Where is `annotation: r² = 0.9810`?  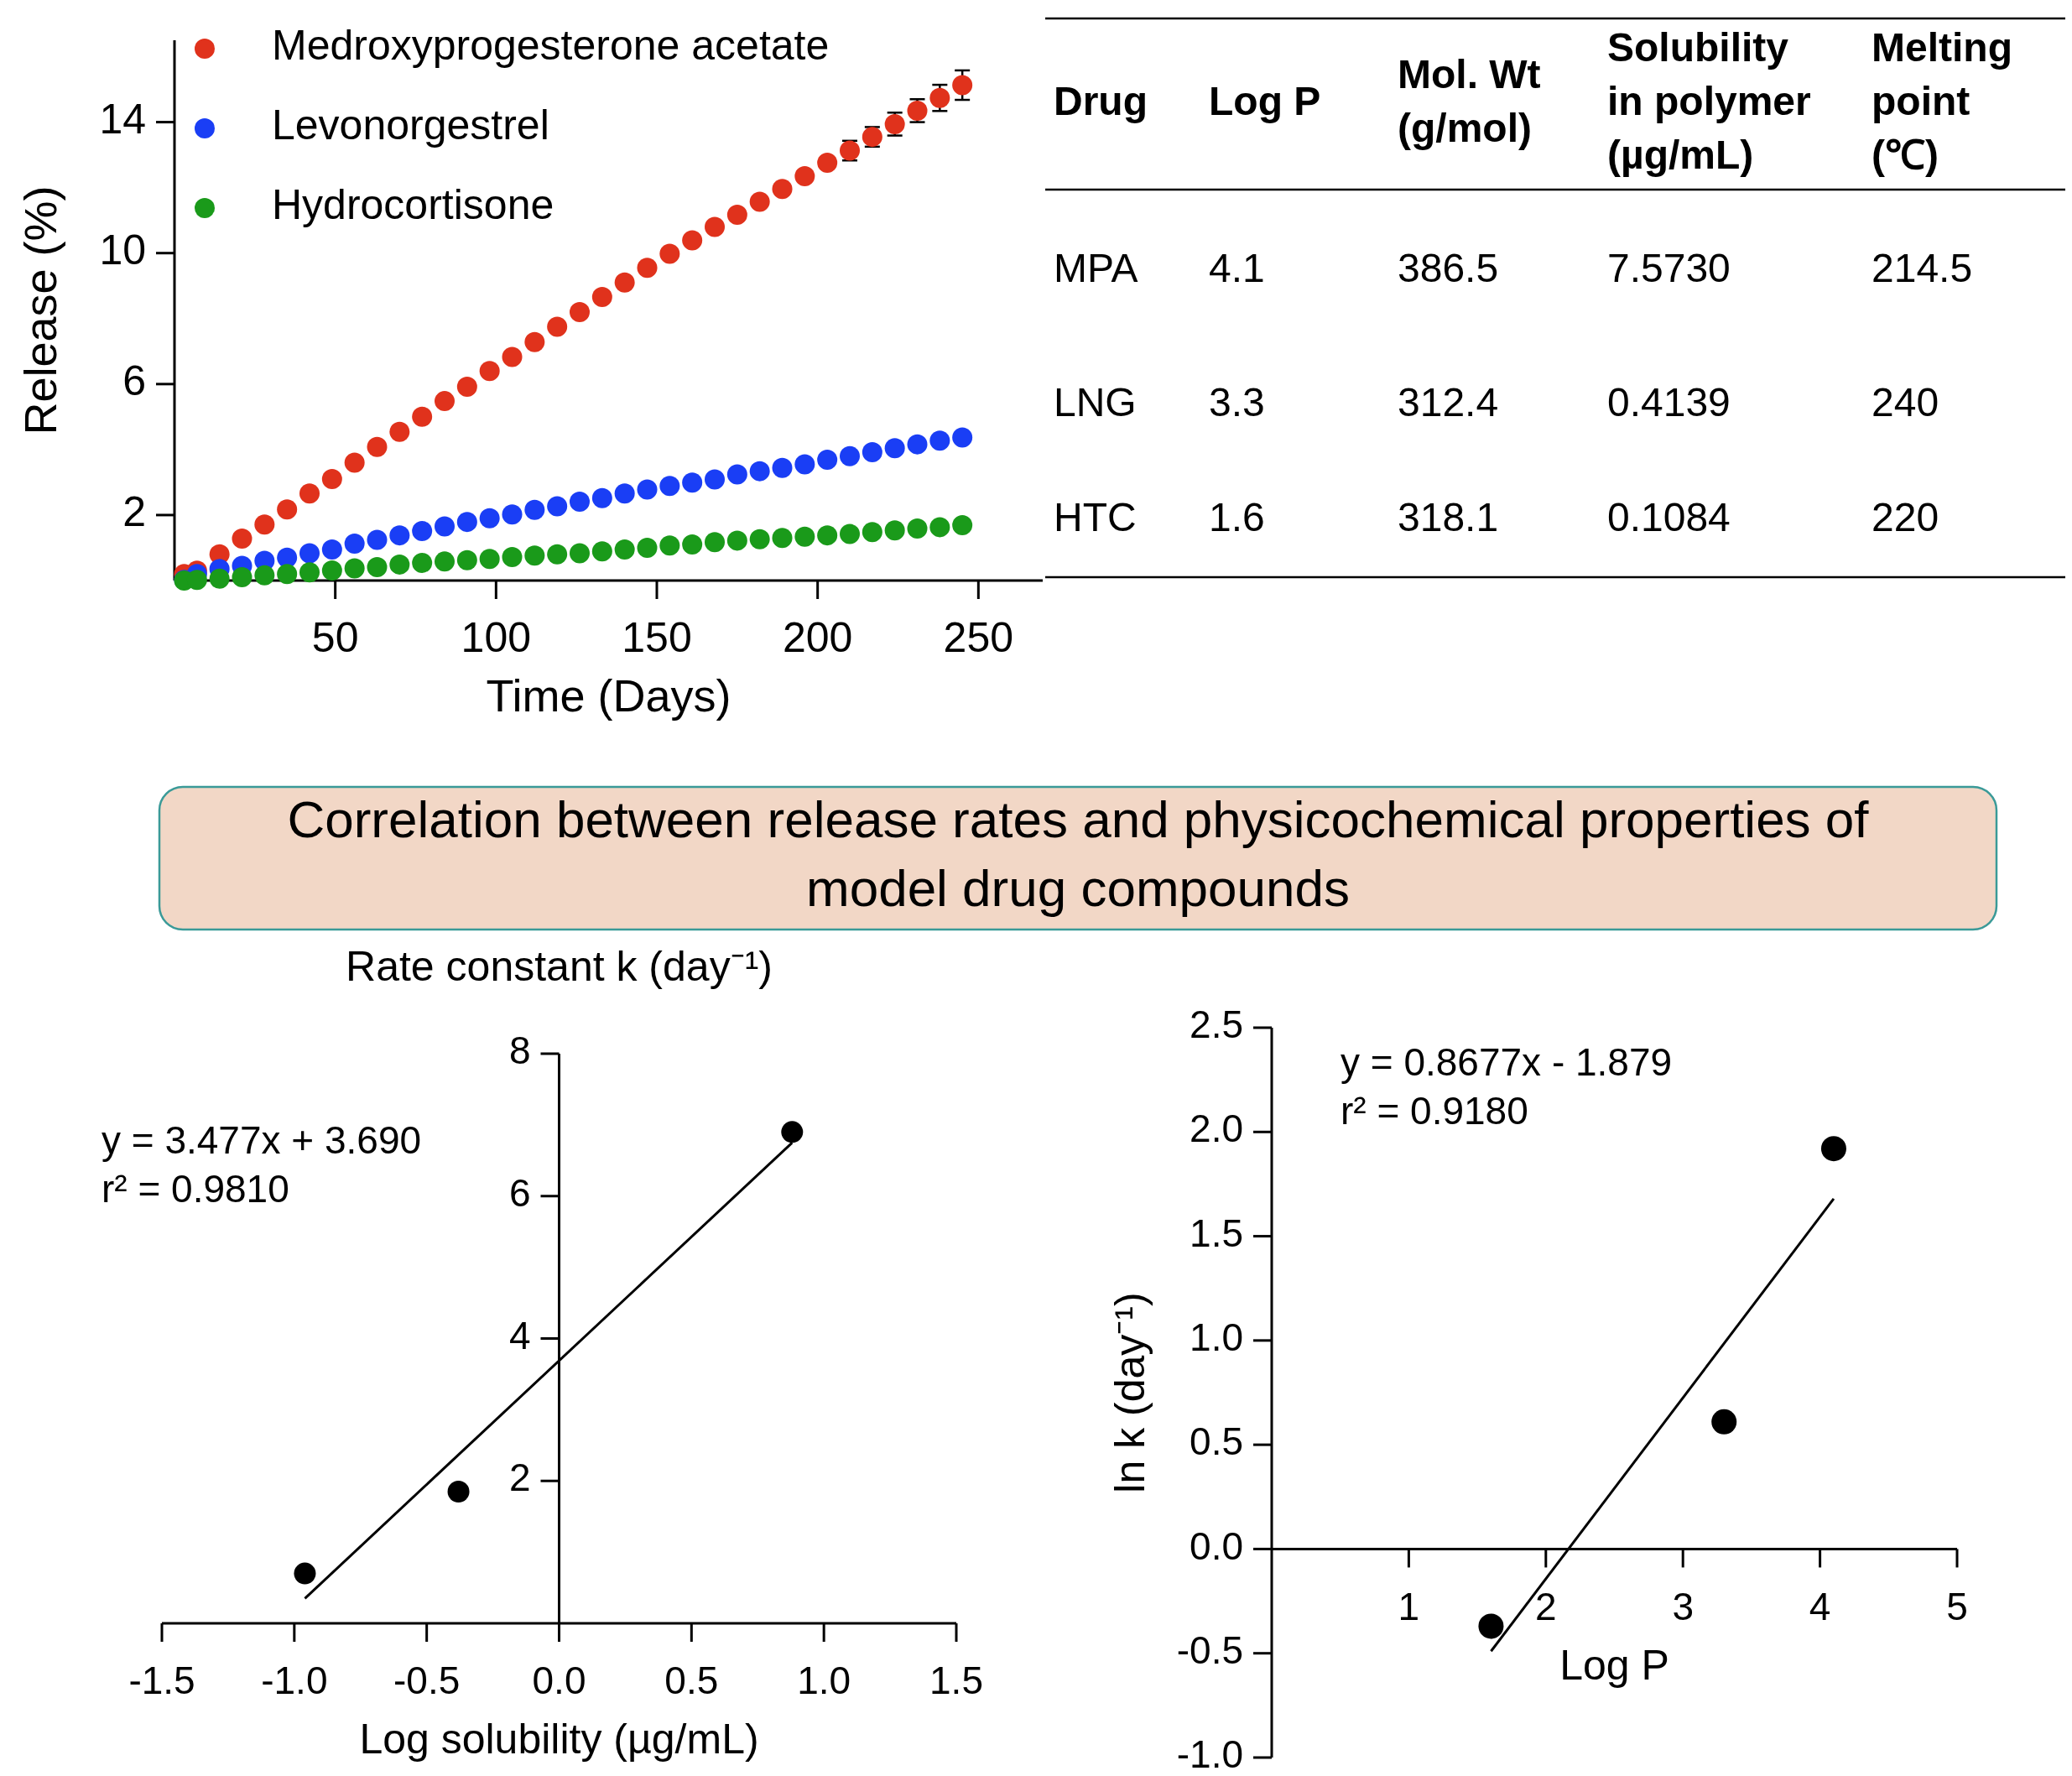 annotation: r² = 0.9810 is located at coordinates (195, 1189).